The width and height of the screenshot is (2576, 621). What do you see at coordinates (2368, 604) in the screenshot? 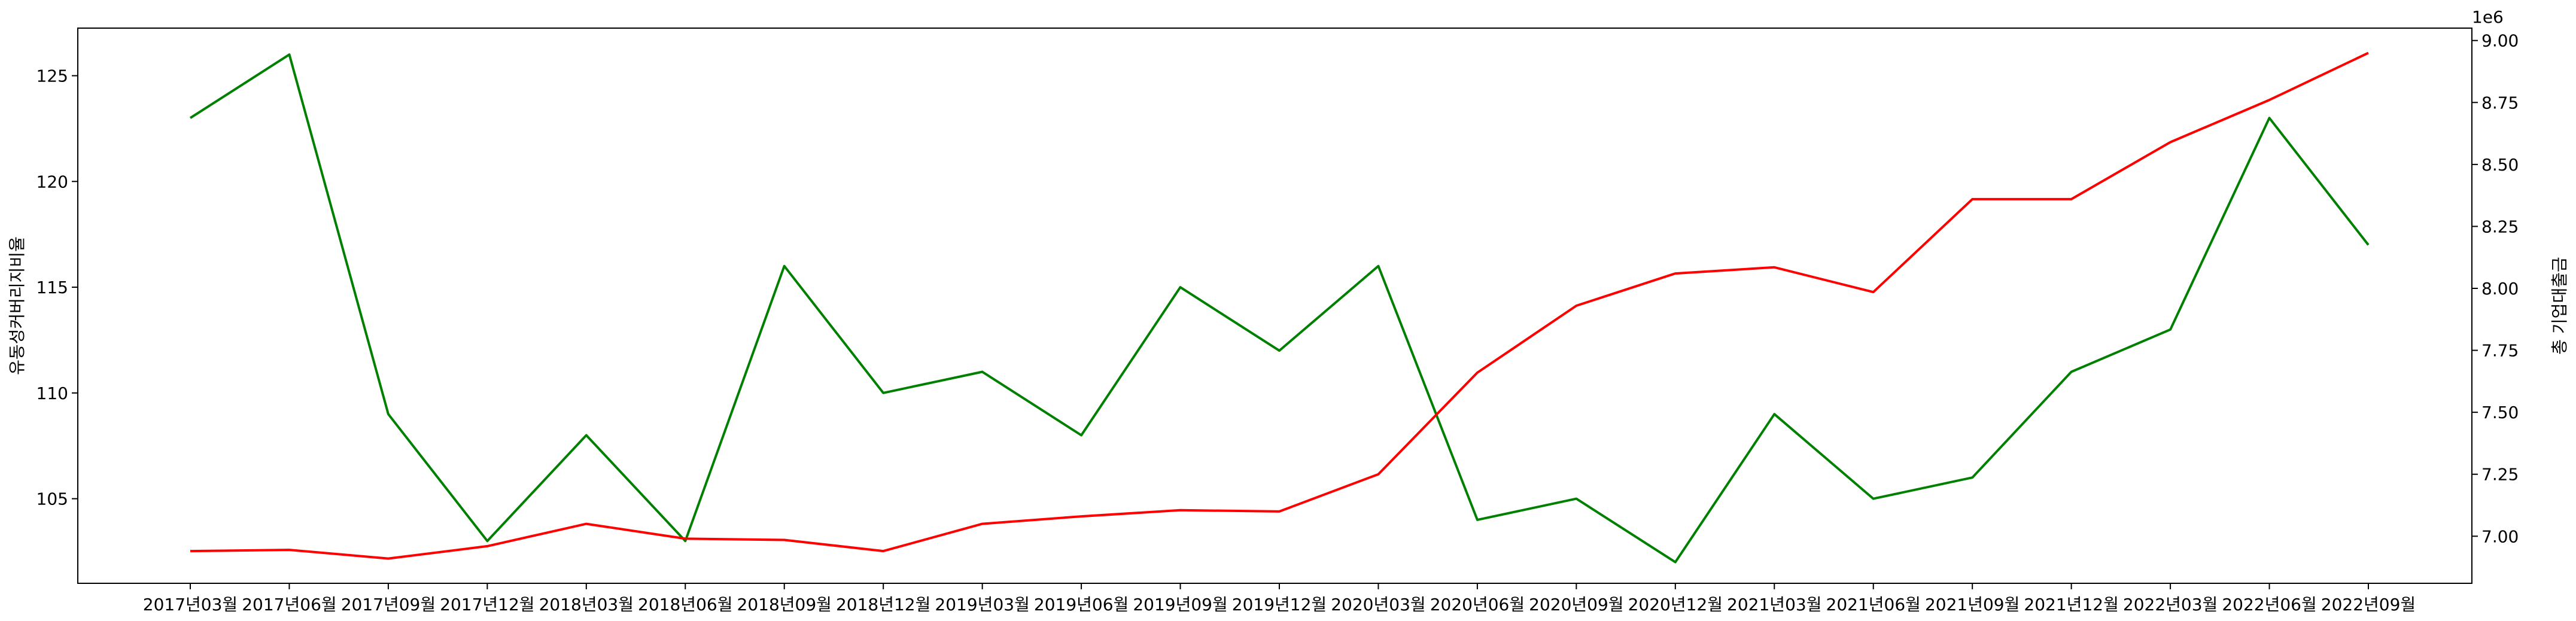
I see `x-tick-label: 2022년09월` at bounding box center [2368, 604].